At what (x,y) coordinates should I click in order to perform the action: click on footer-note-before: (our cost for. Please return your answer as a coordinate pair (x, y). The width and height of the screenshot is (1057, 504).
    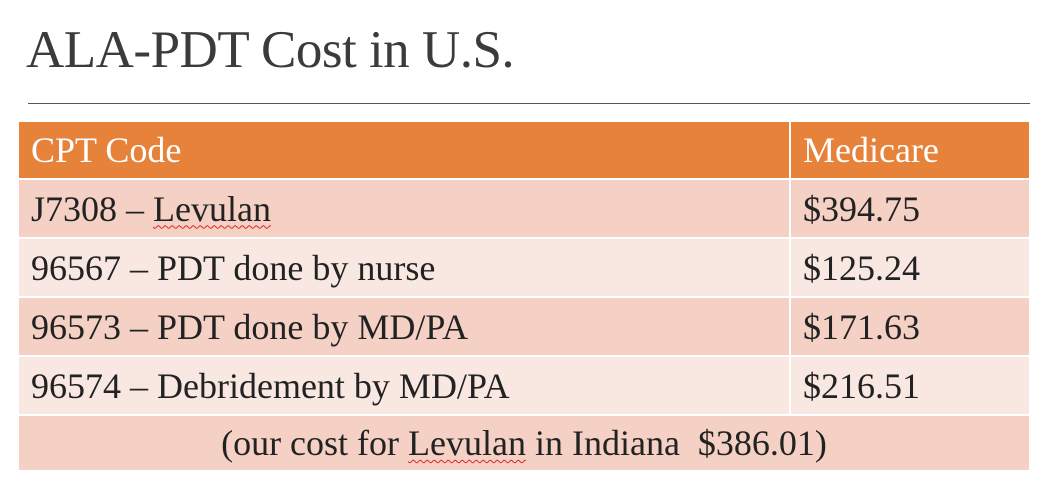
    Looking at the image, I should click on (315, 443).